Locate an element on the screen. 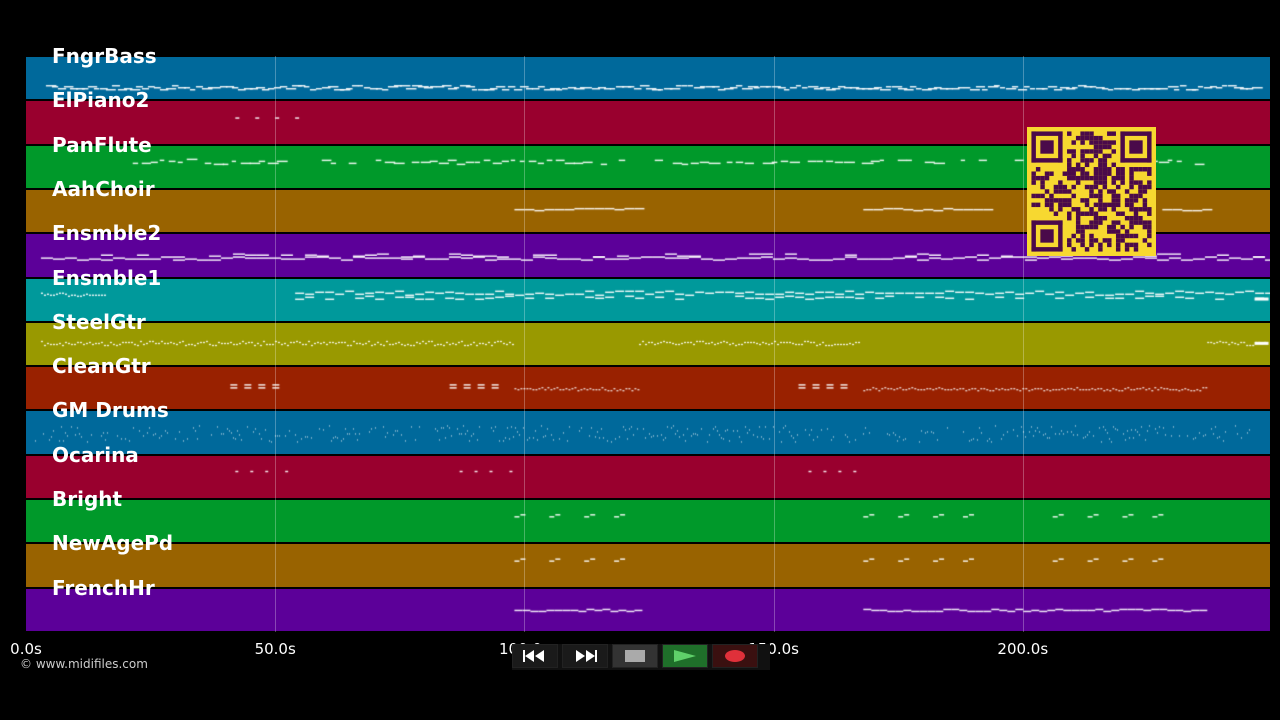 This screenshot has height=720, width=1280. track-name: Ensmble2 is located at coordinates (107, 233).